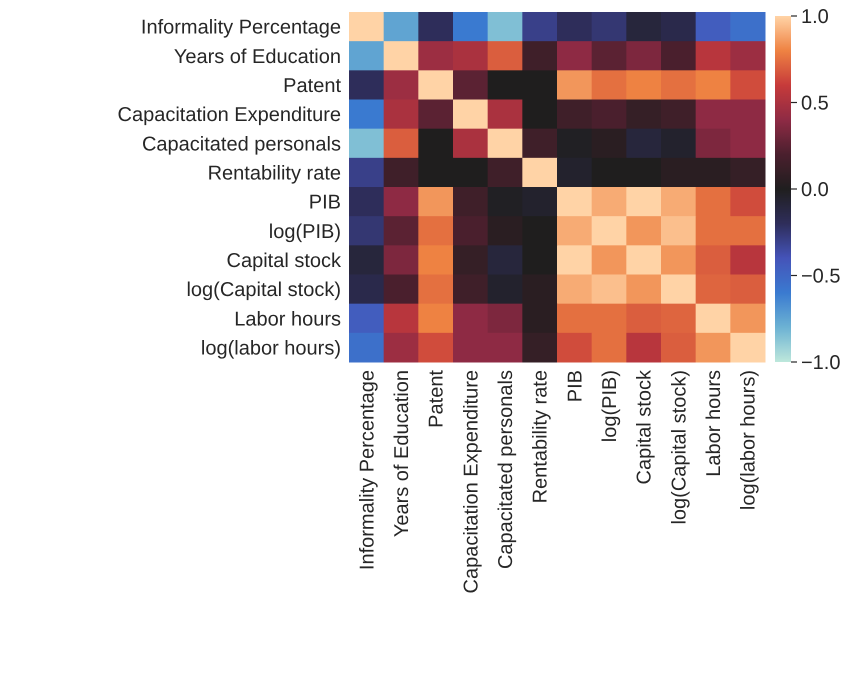 This screenshot has height=677, width=862. I want to click on x-tick-label: Labor hours, so click(714, 423).